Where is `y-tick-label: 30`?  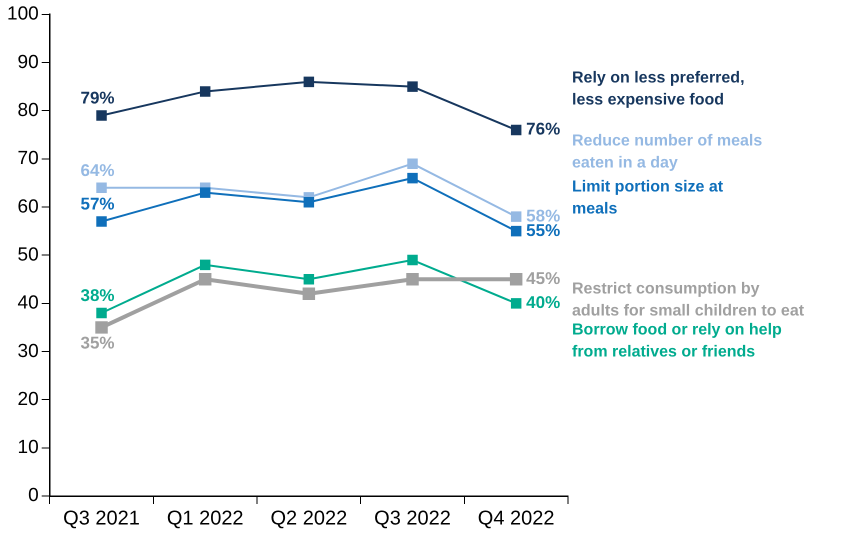
y-tick-label: 30 is located at coordinates (28, 351).